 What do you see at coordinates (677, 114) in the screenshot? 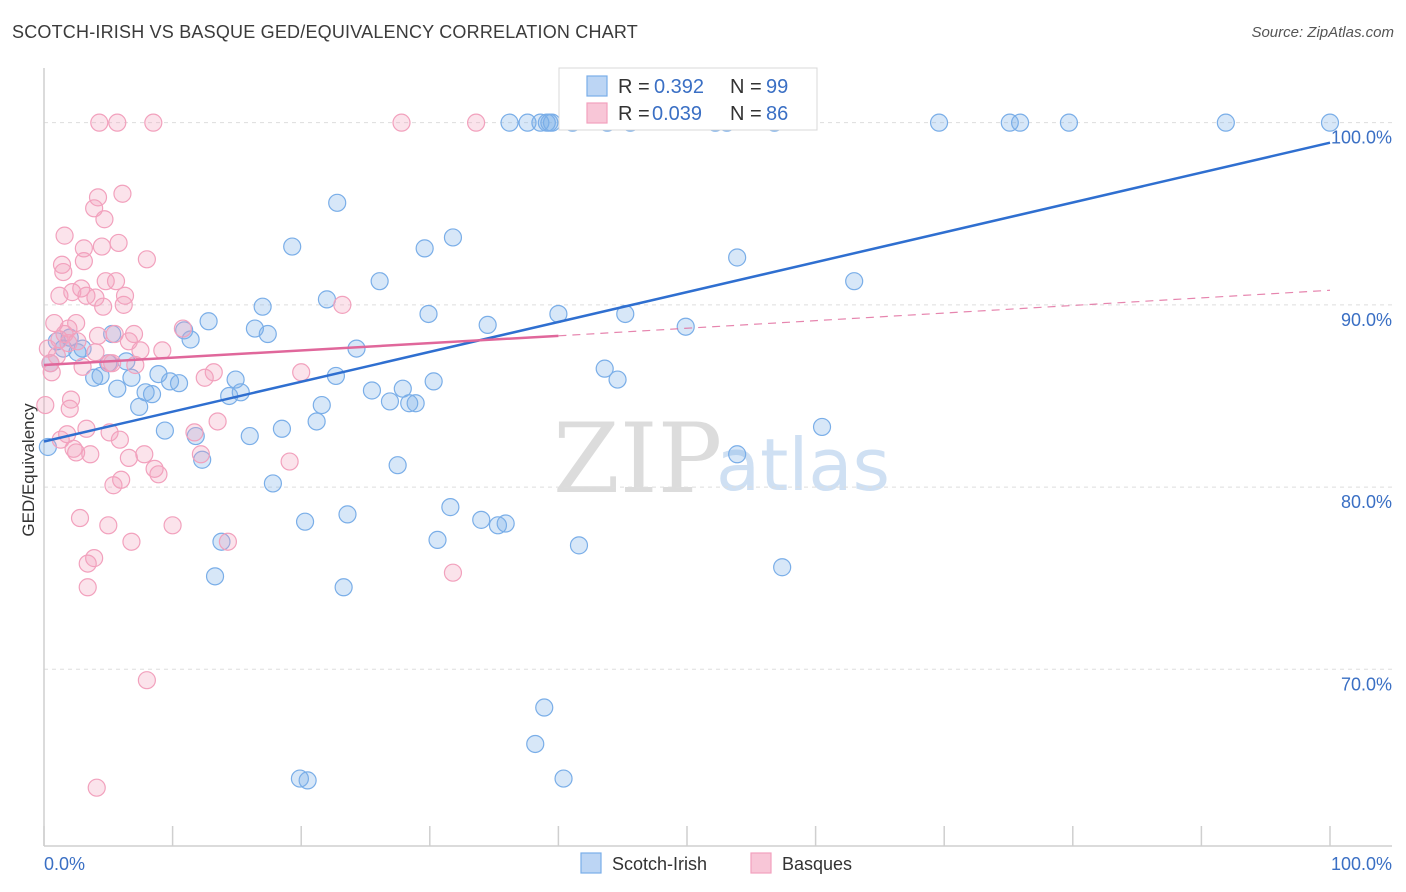
I see `legend-r-value-2: 0.039` at bounding box center [677, 114].